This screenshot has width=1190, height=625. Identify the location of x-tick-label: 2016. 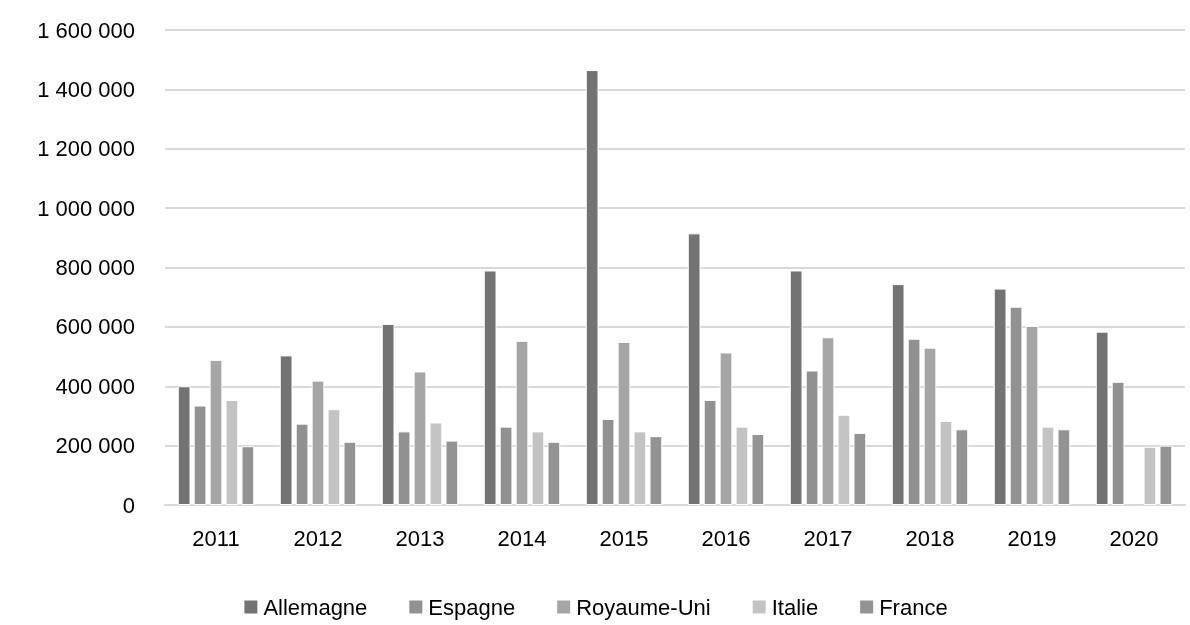
(726, 538).